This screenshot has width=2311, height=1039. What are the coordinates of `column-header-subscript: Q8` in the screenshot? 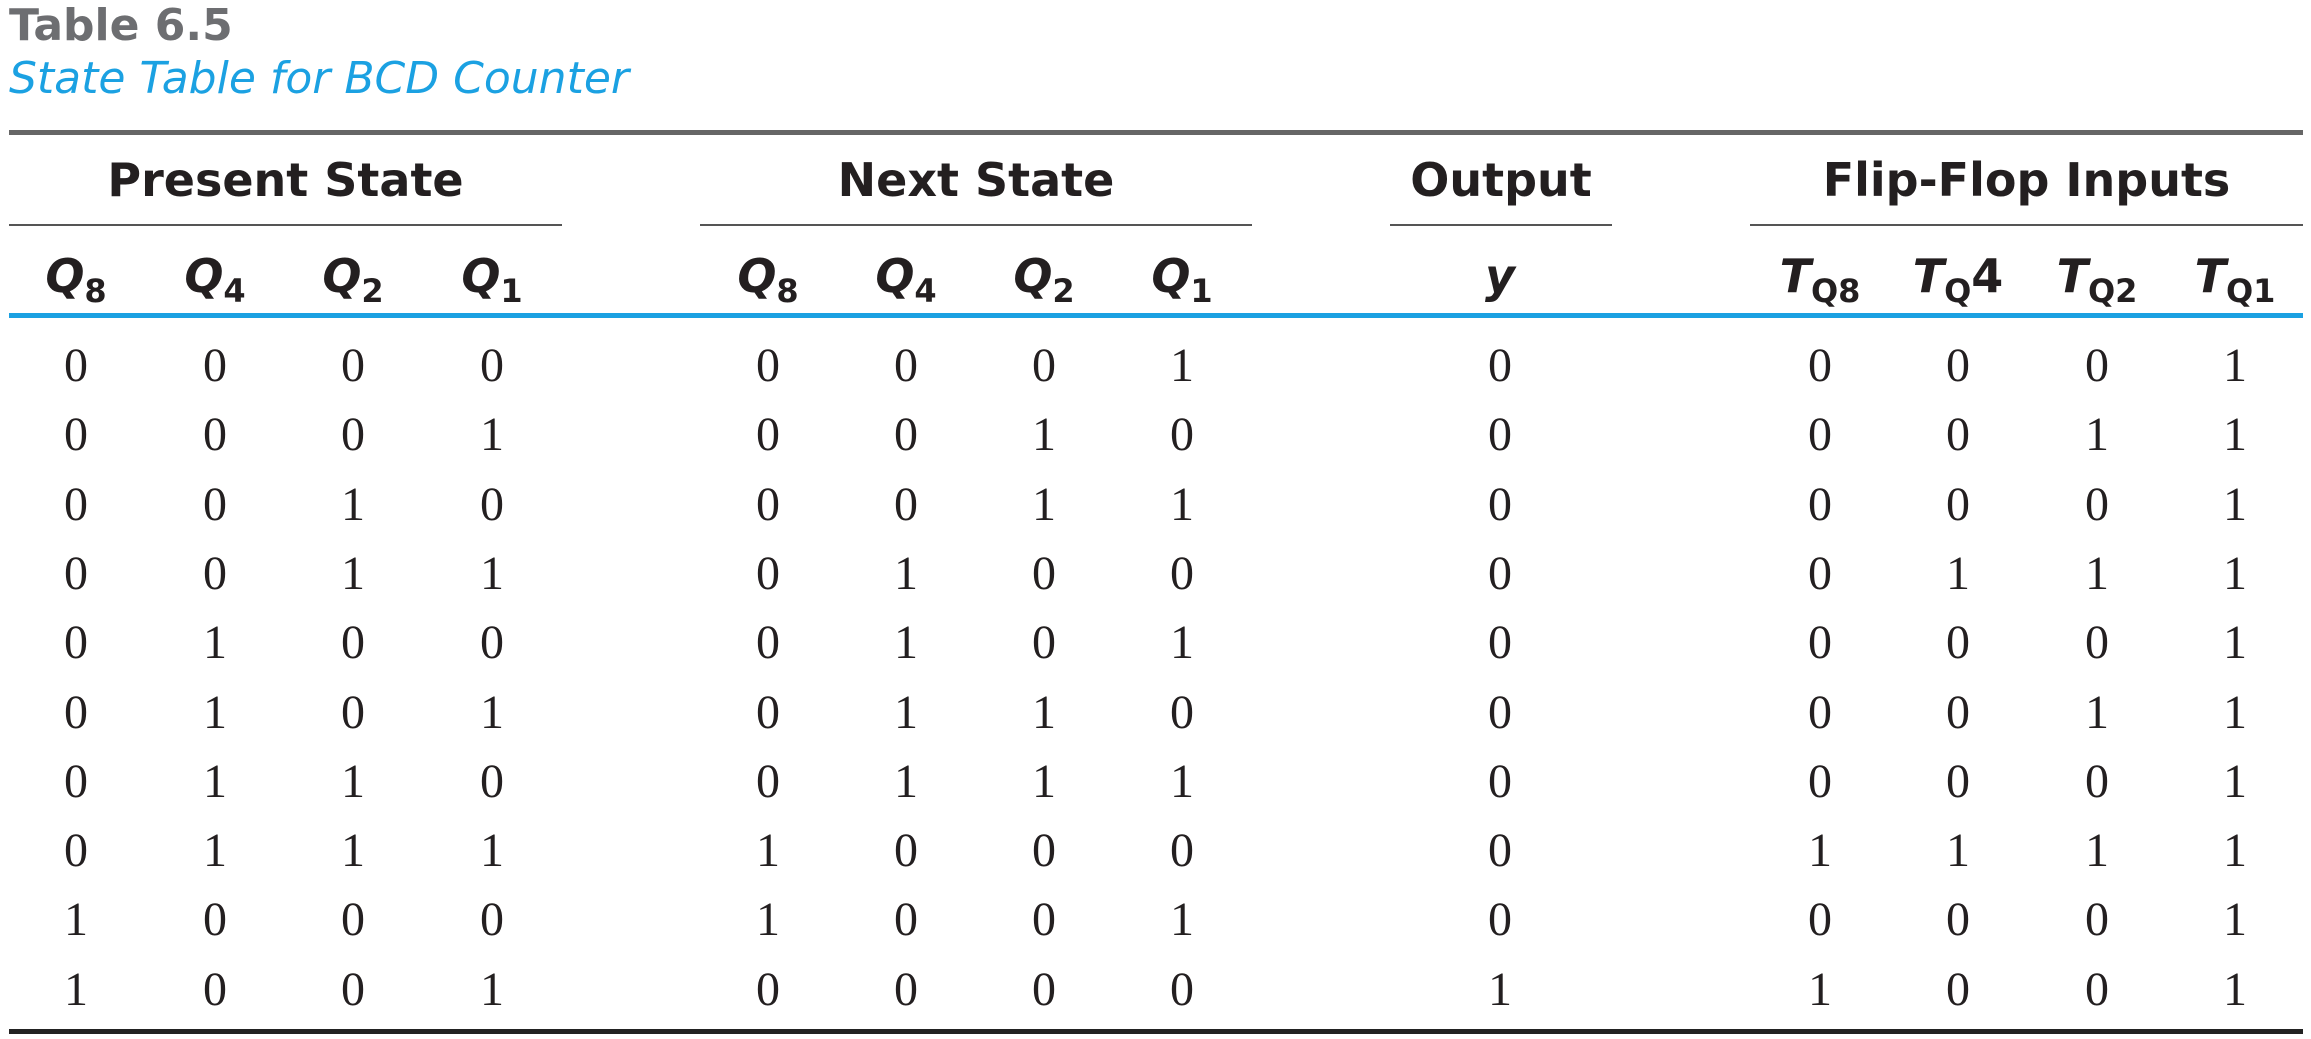 It's located at (1835, 291).